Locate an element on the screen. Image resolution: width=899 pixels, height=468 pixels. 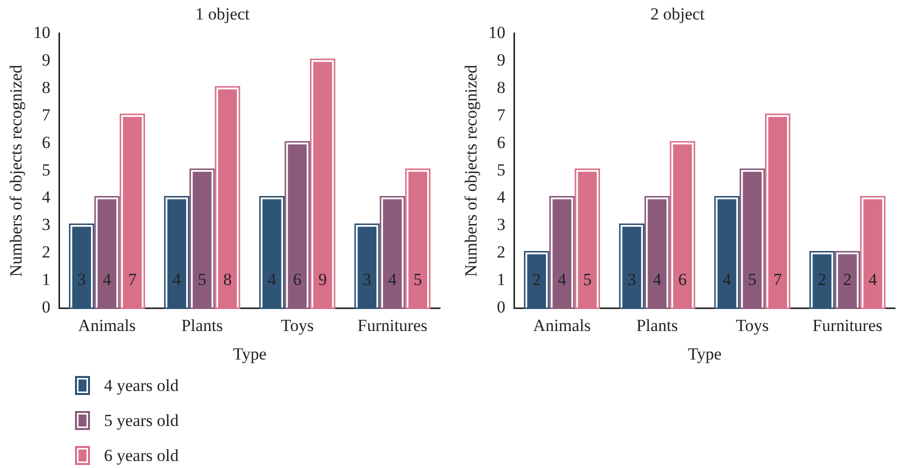
chart-title: 1 object is located at coordinates (222, 14).